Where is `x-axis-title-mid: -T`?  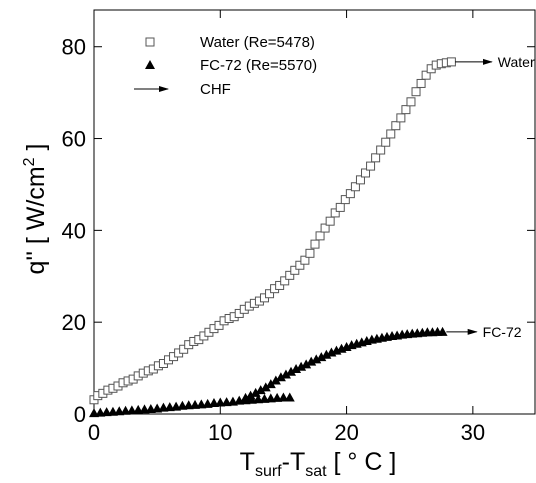 x-axis-title-mid: -T is located at coordinates (294, 462).